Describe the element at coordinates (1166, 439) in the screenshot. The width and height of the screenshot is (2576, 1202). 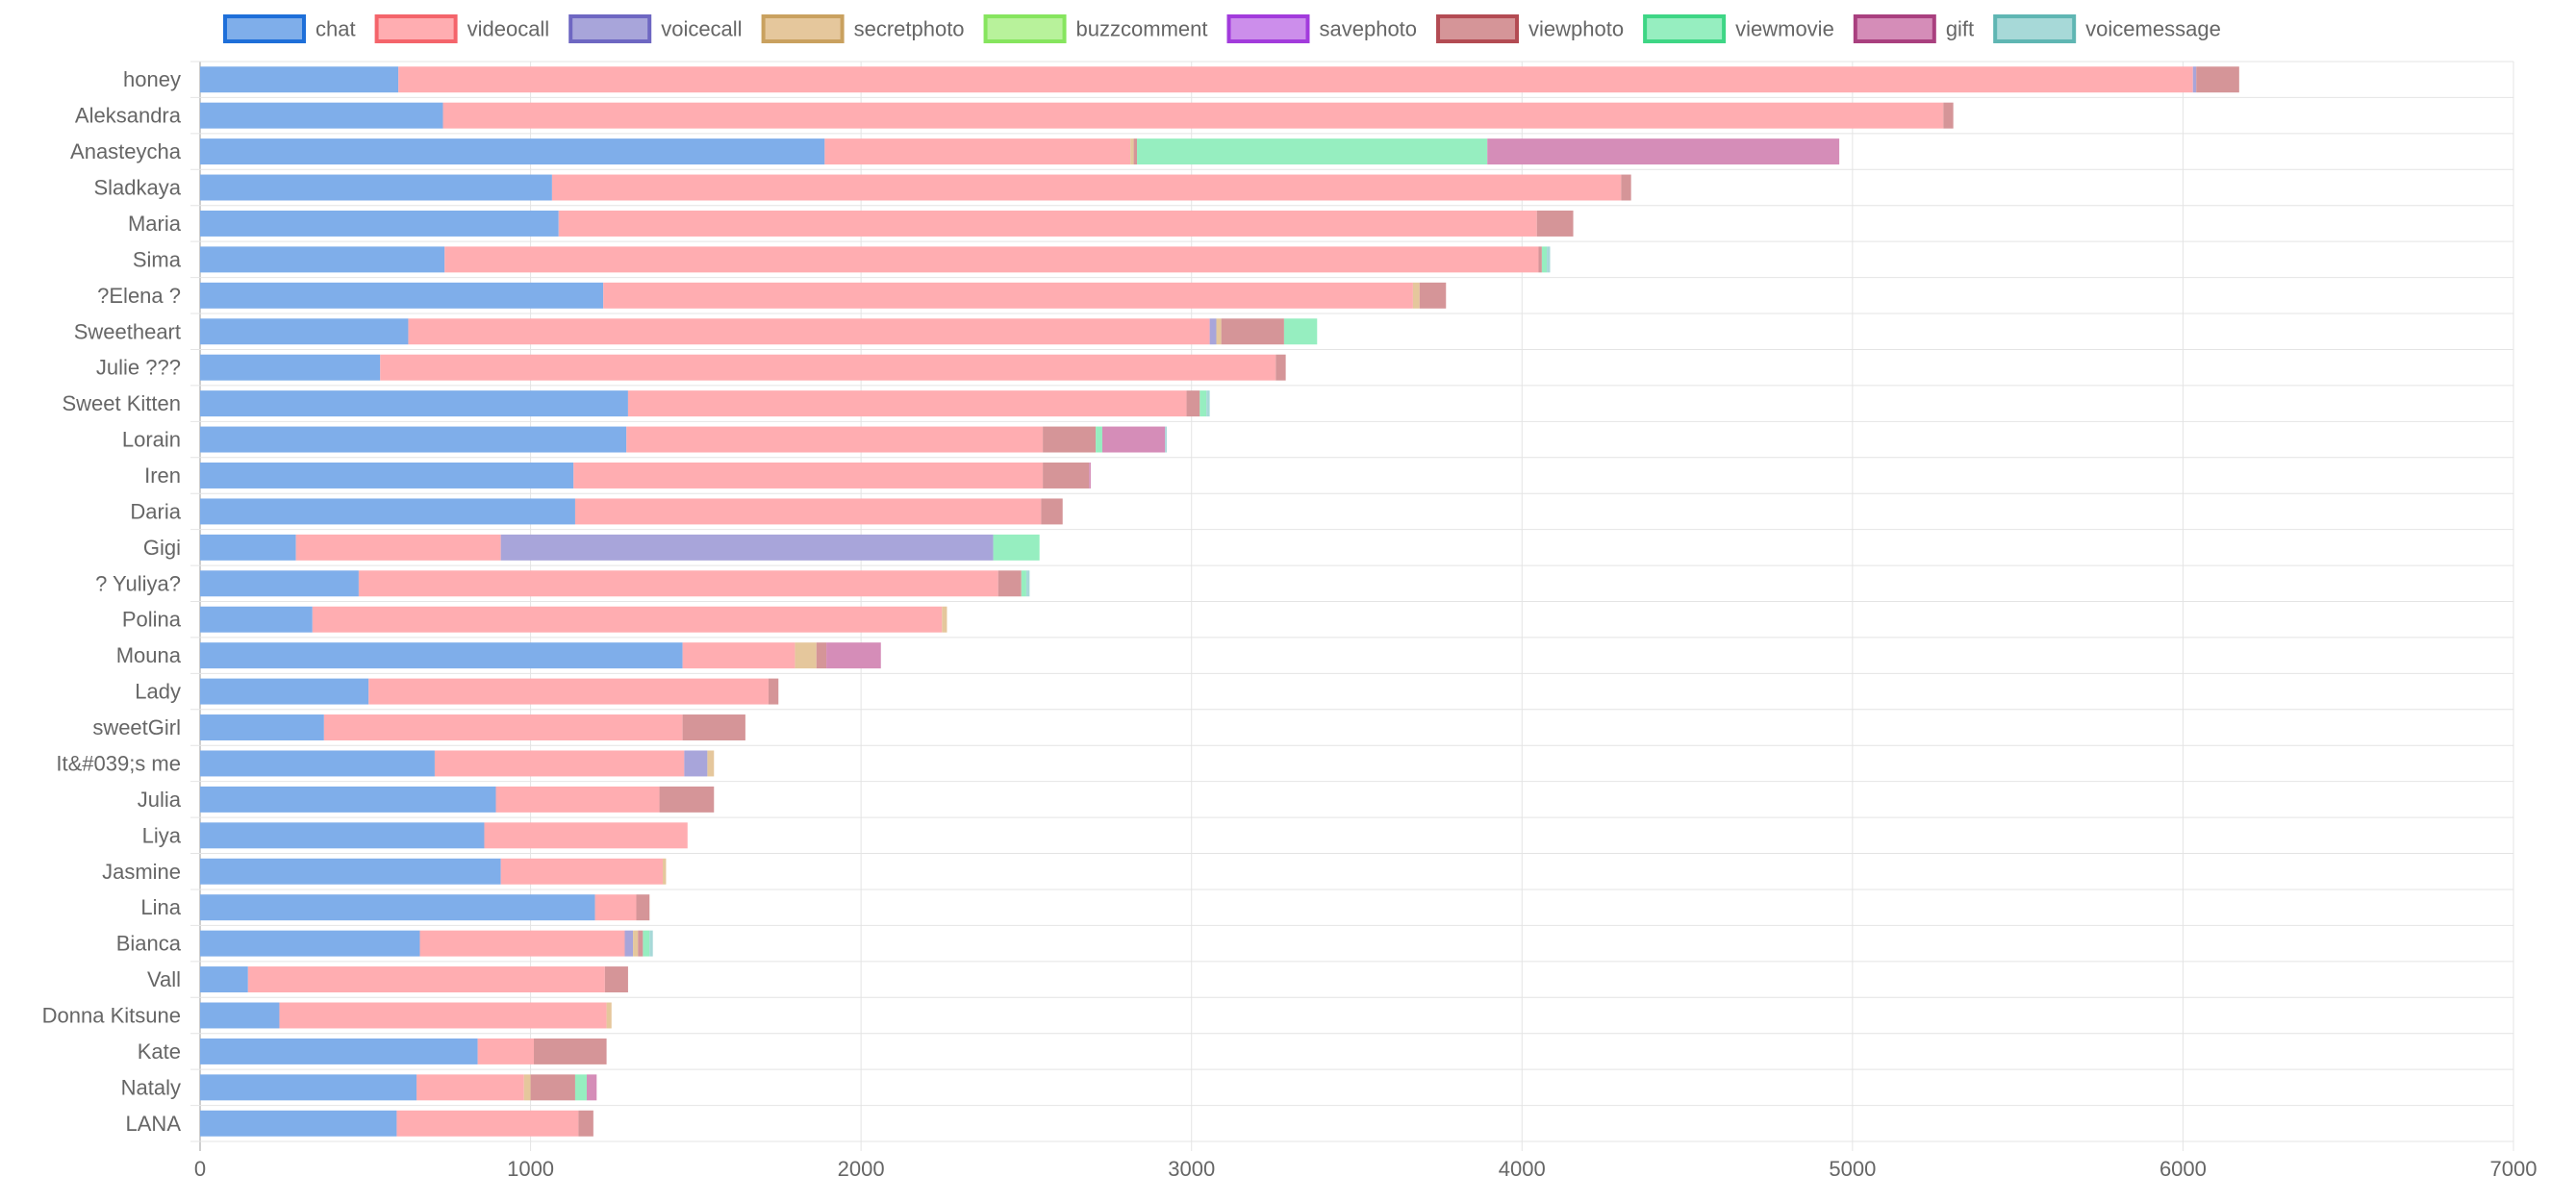
I see `bar-lorain-voicemessage` at that location.